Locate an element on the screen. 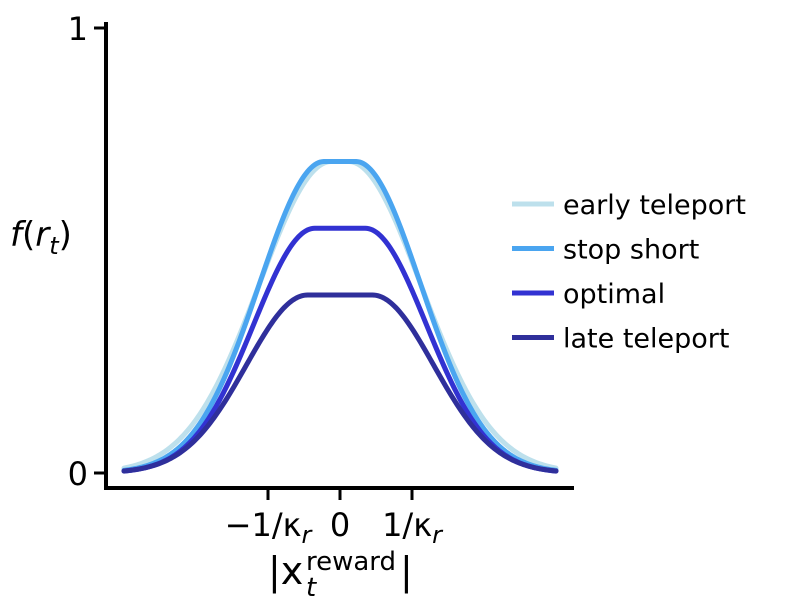 Image resolution: width=791 pixels, height=608 pixels. x-tick-label-2: 1/κr is located at coordinates (413, 527).